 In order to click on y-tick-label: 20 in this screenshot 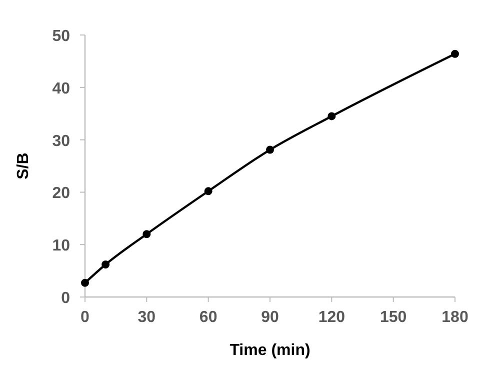, I will do `click(61, 193)`.